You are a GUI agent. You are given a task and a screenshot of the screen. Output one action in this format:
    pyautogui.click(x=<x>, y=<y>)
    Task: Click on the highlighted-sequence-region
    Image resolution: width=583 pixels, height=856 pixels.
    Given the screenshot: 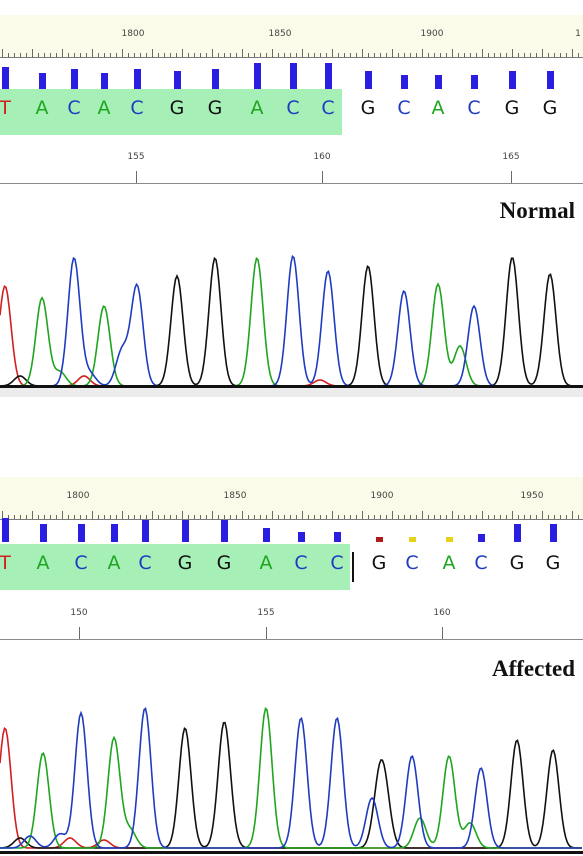 What is the action you would take?
    pyautogui.click(x=175, y=567)
    